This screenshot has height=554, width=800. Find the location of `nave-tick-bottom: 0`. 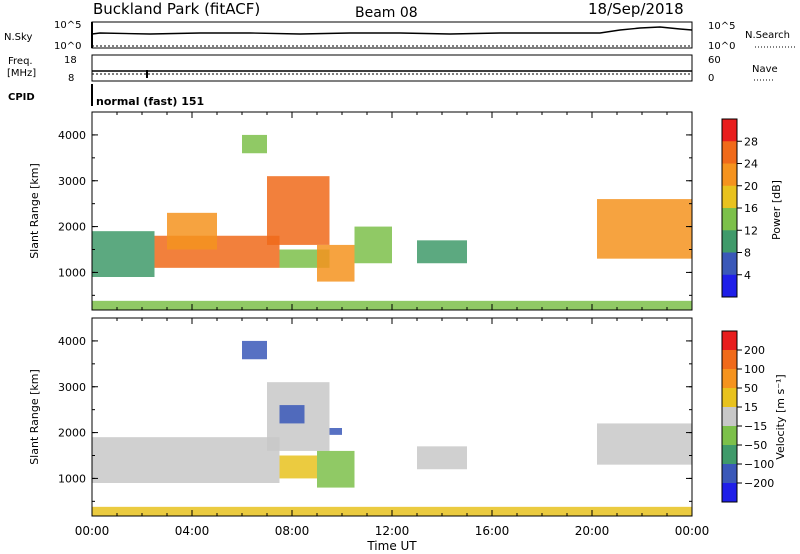

nave-tick-bottom: 0 is located at coordinates (711, 78).